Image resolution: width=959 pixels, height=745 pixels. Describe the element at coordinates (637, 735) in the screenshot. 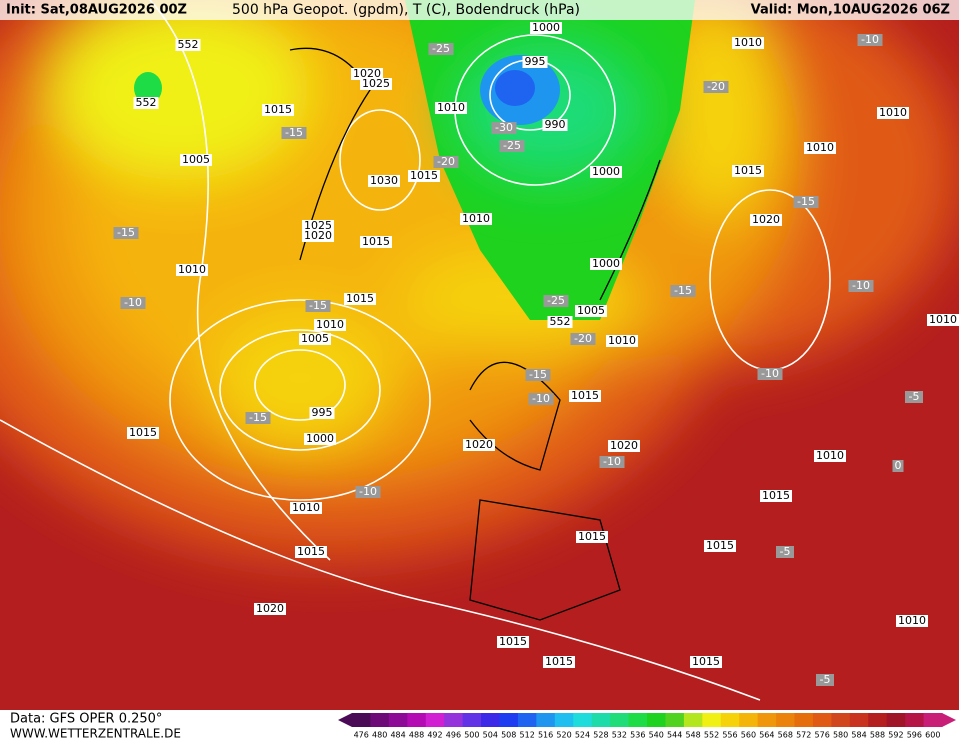

I see `colorbar-label: 536` at that location.